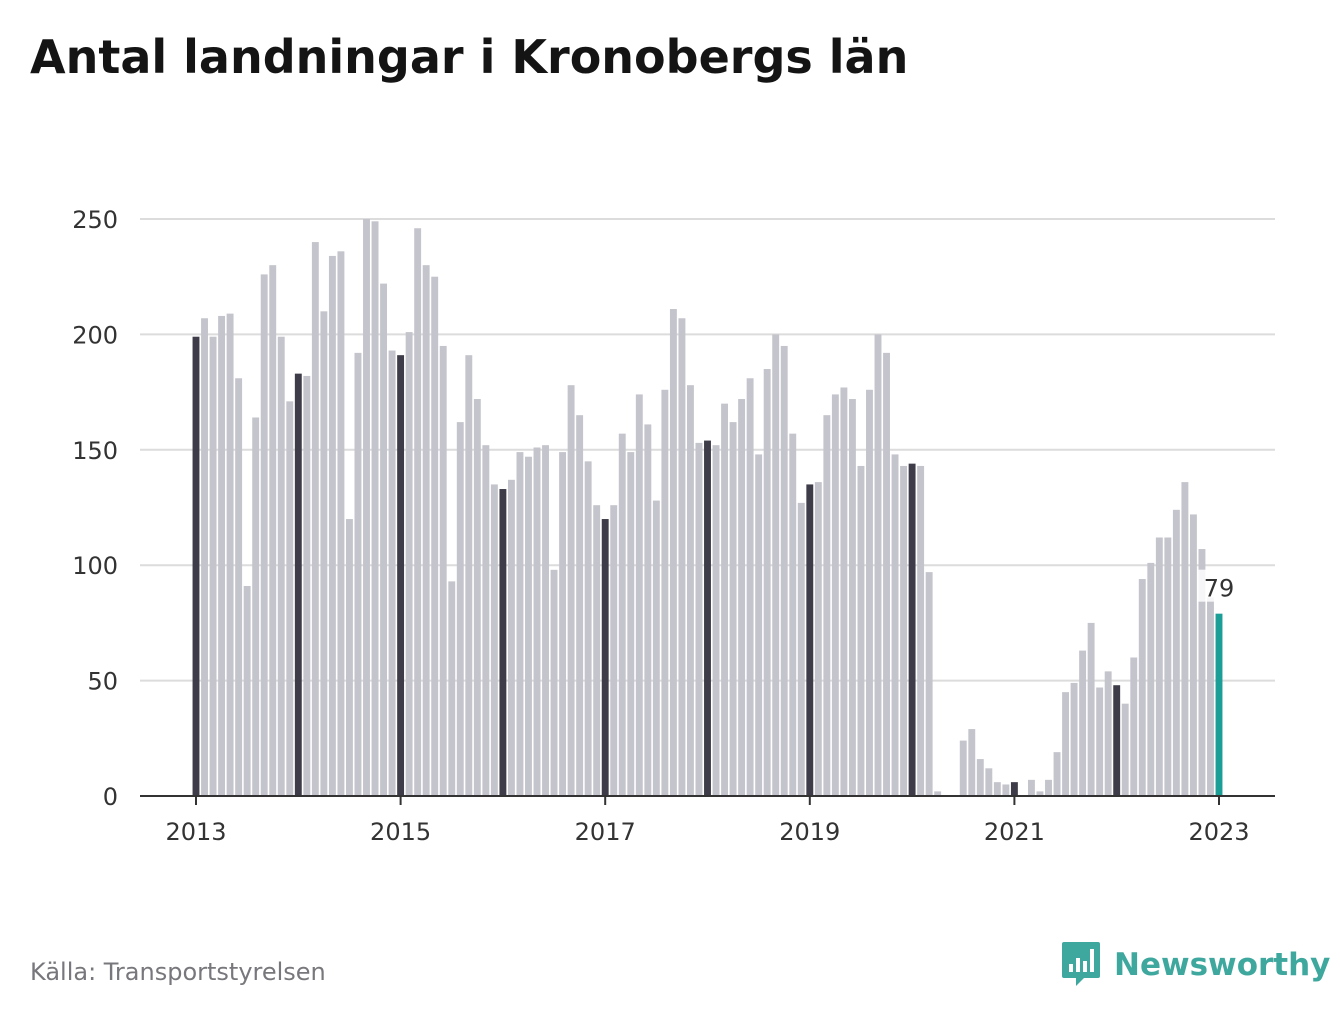  Describe the element at coordinates (469, 57) in the screenshot. I see `chart-title: Antal landningar i Kronobergs län` at that location.